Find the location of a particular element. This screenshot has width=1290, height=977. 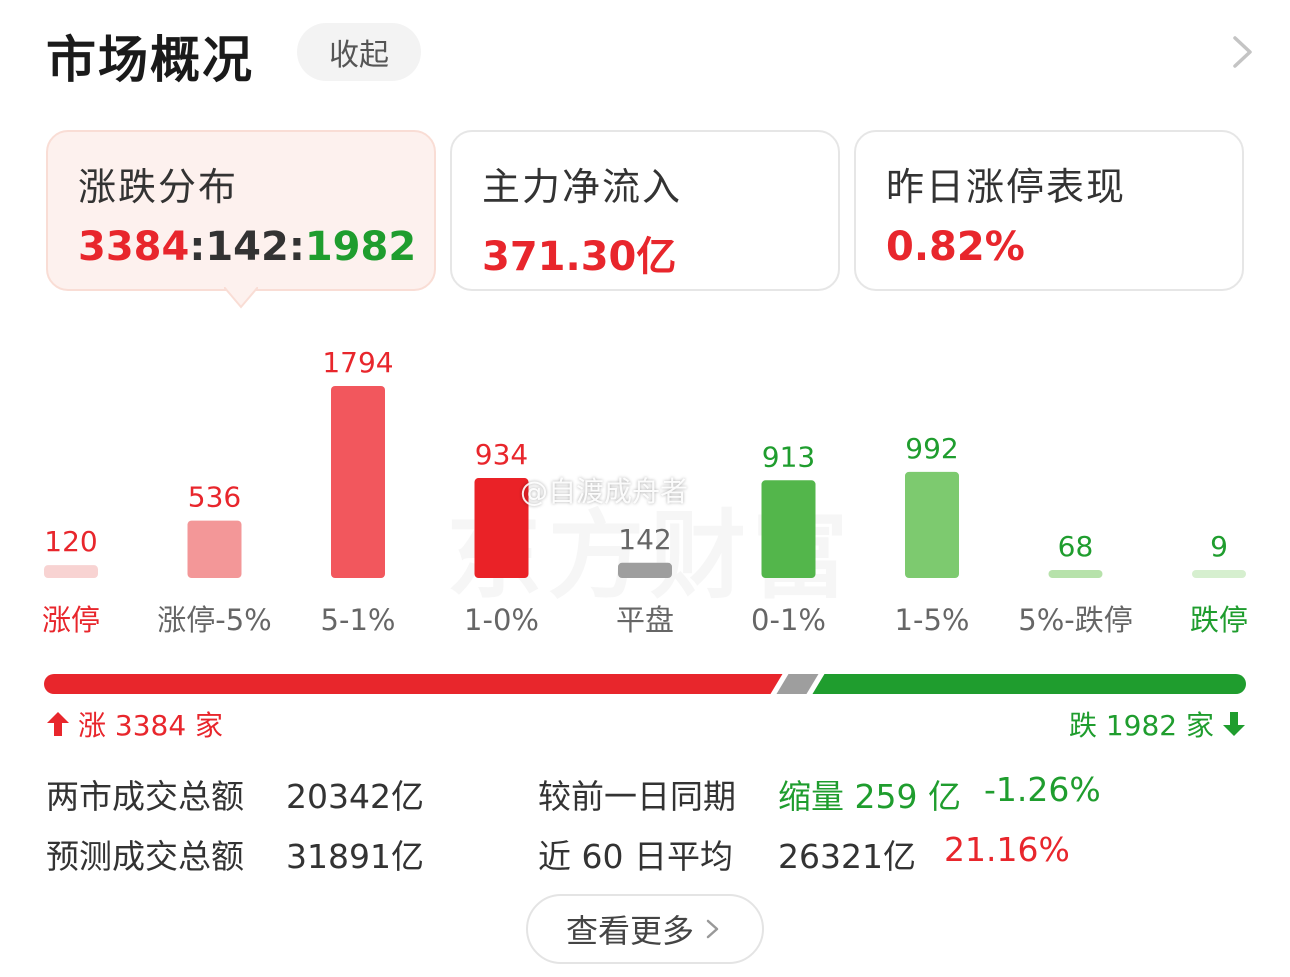

bar-value-label: 1794 is located at coordinates (357, 362).